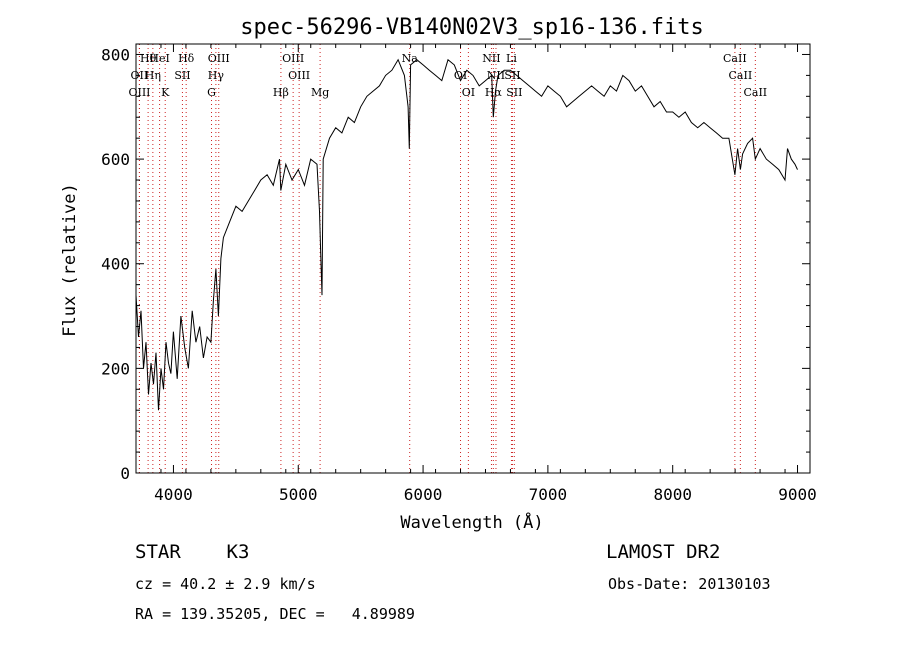  What do you see at coordinates (115, 368) in the screenshot?
I see `y-tick-label: 200` at bounding box center [115, 368].